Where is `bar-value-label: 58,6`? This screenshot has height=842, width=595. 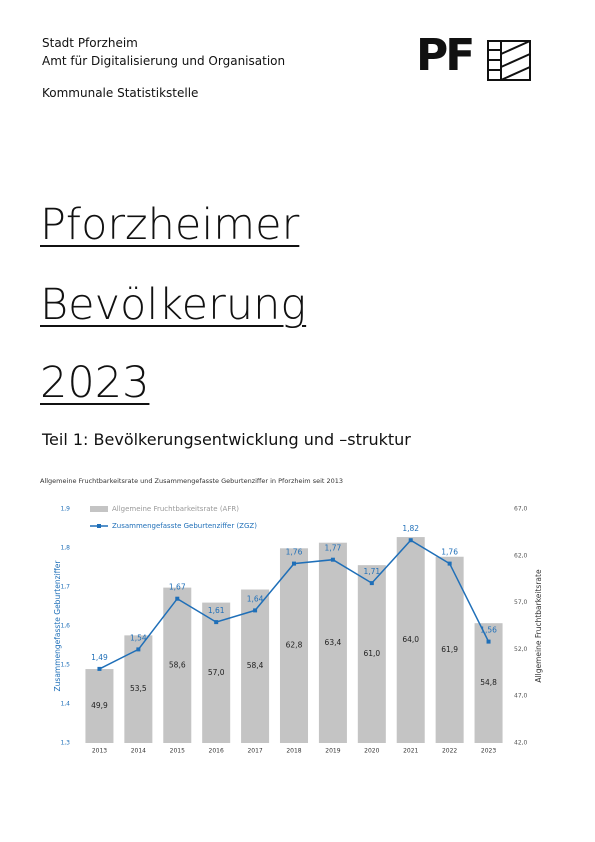 bar-value-label: 58,6 is located at coordinates (177, 664).